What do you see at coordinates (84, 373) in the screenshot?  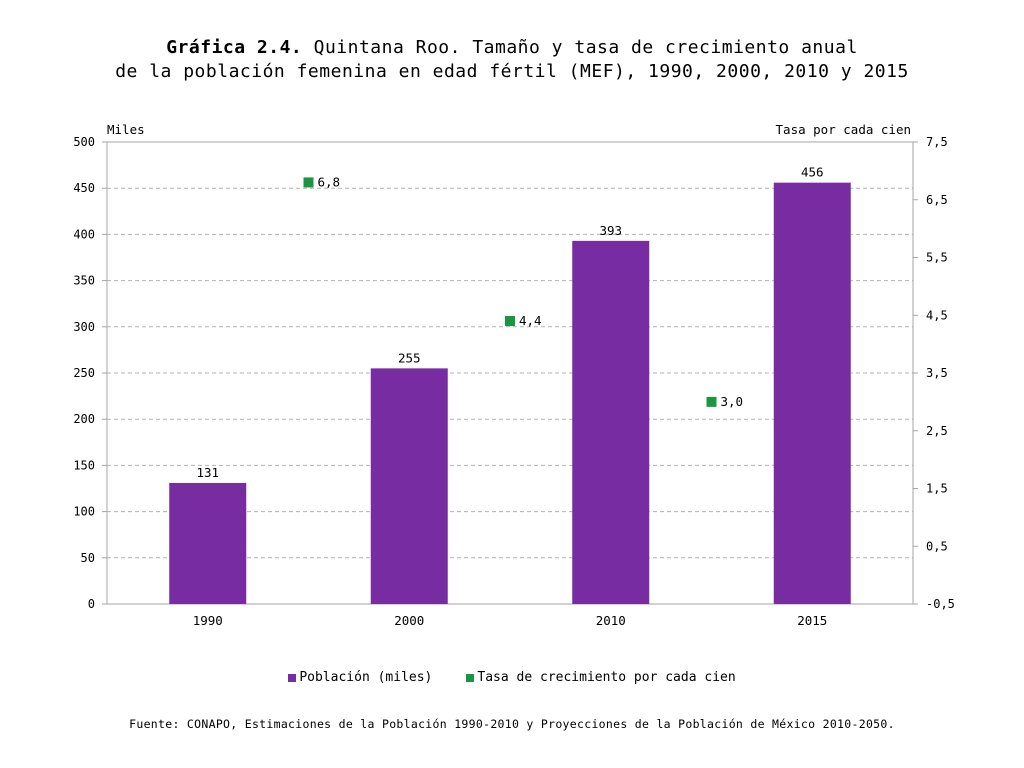 I see `y-left-tick-label: 250` at bounding box center [84, 373].